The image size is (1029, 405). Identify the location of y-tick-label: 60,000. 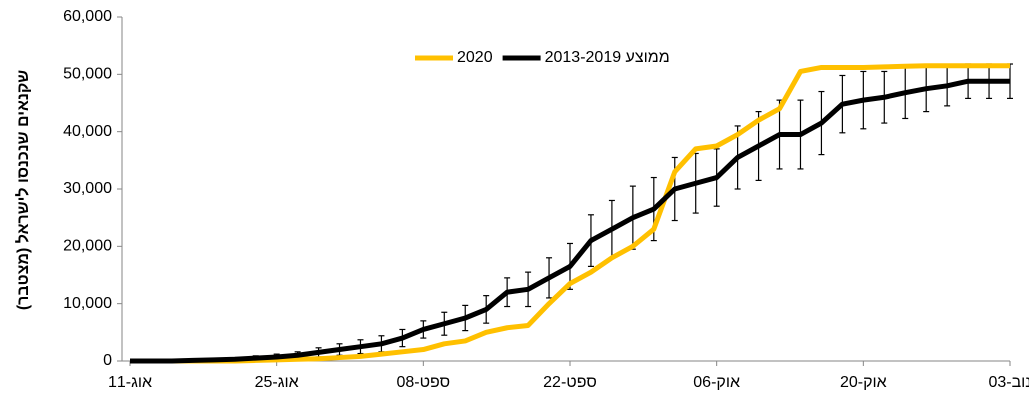
(87, 16).